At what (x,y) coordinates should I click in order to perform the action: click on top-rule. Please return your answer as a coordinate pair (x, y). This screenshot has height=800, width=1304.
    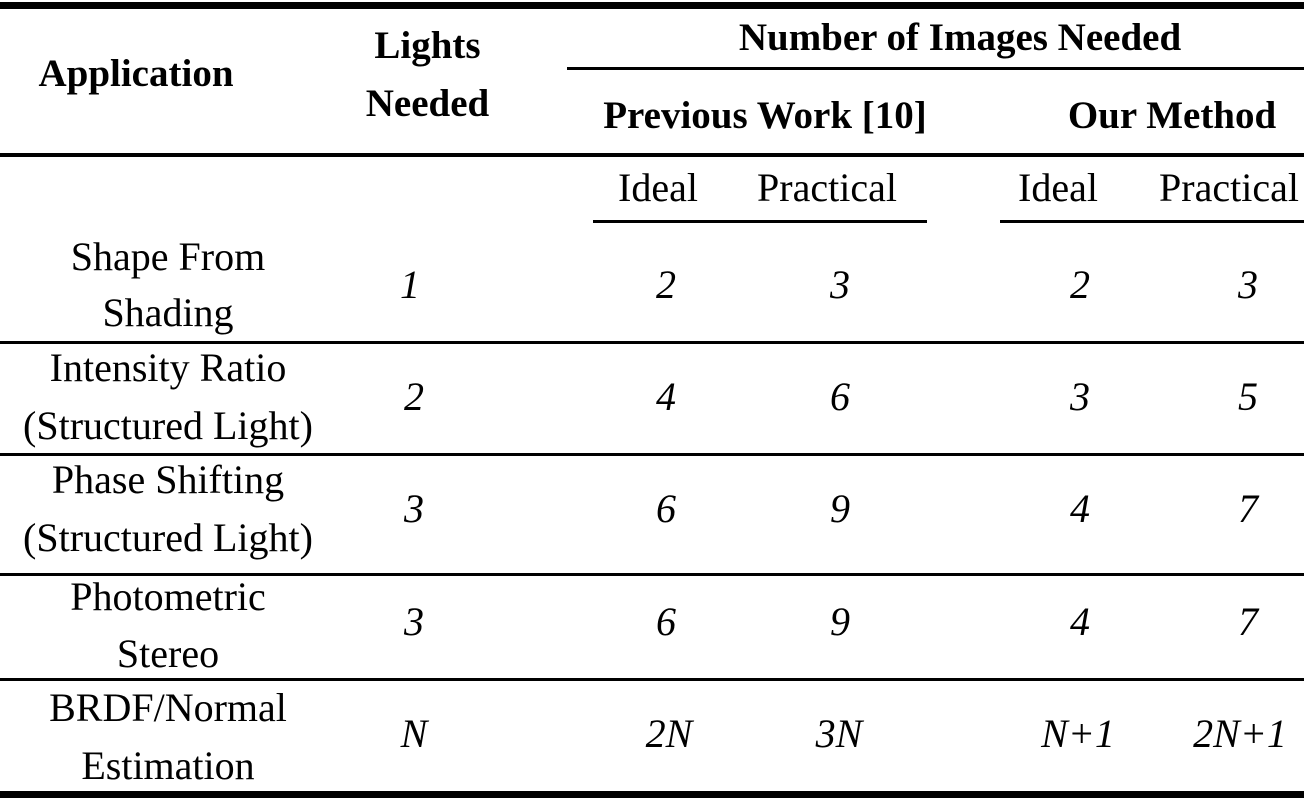
    Looking at the image, I should click on (652, 5).